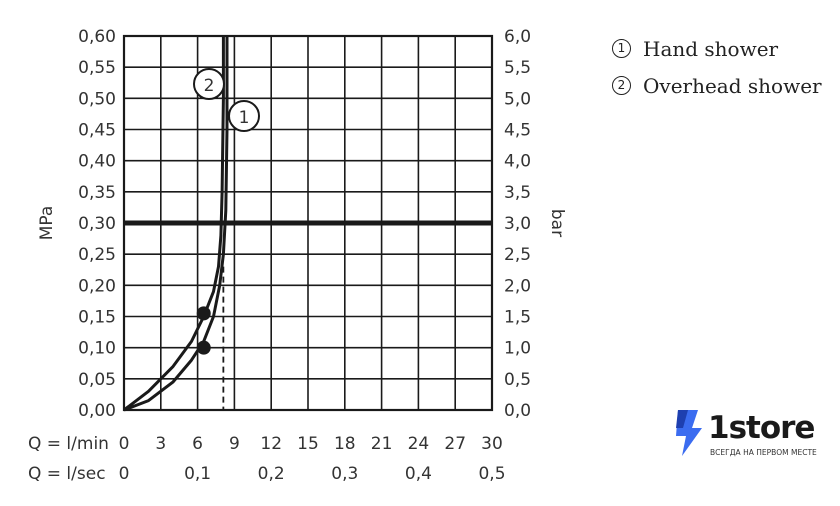  What do you see at coordinates (97, 99) in the screenshot?
I see `y-tick-left: 0,50` at bounding box center [97, 99].